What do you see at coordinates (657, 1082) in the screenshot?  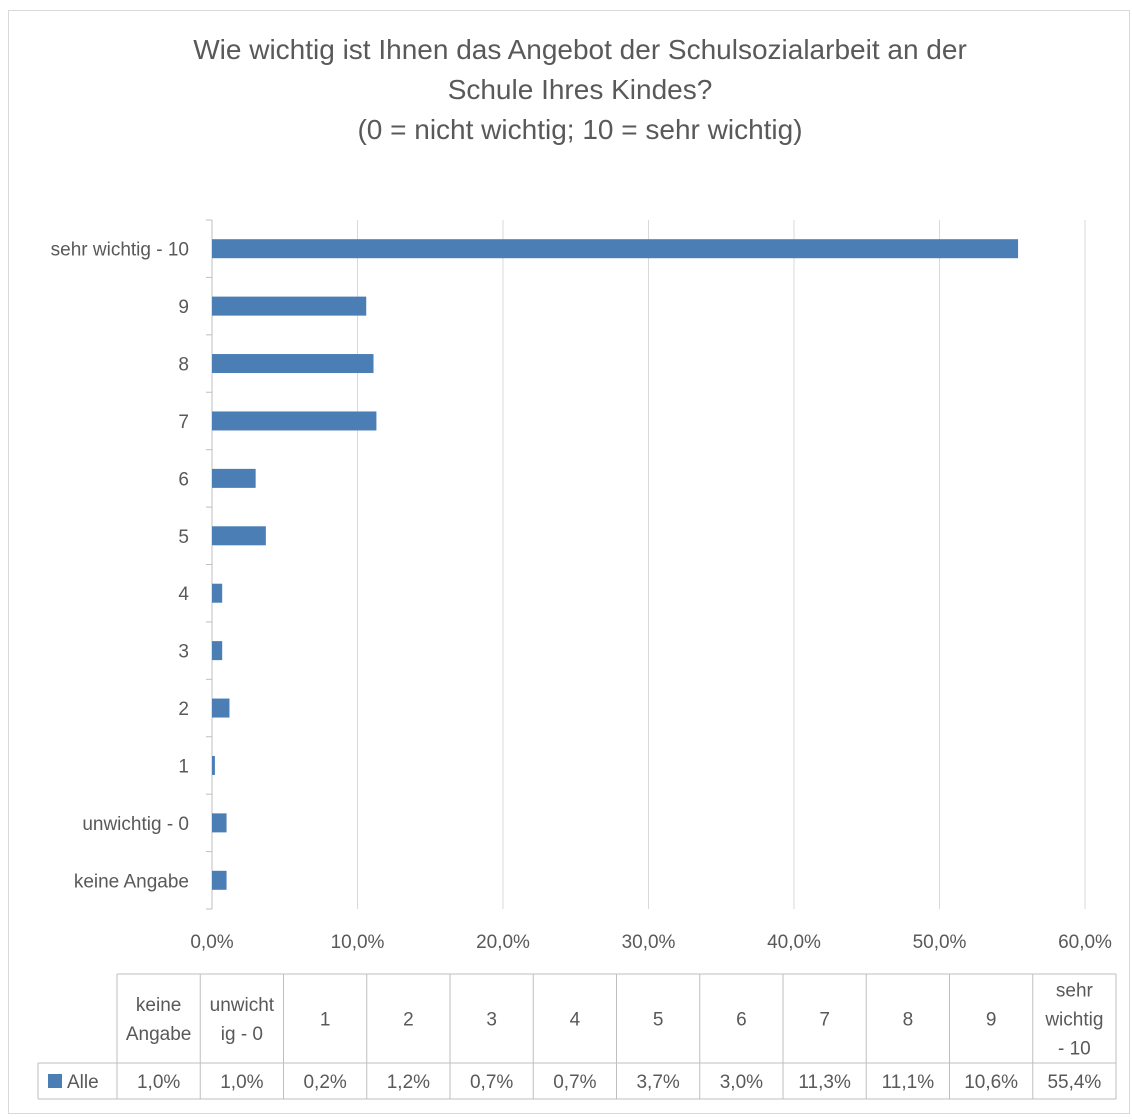 I see `table-value: 3,7%` at bounding box center [657, 1082].